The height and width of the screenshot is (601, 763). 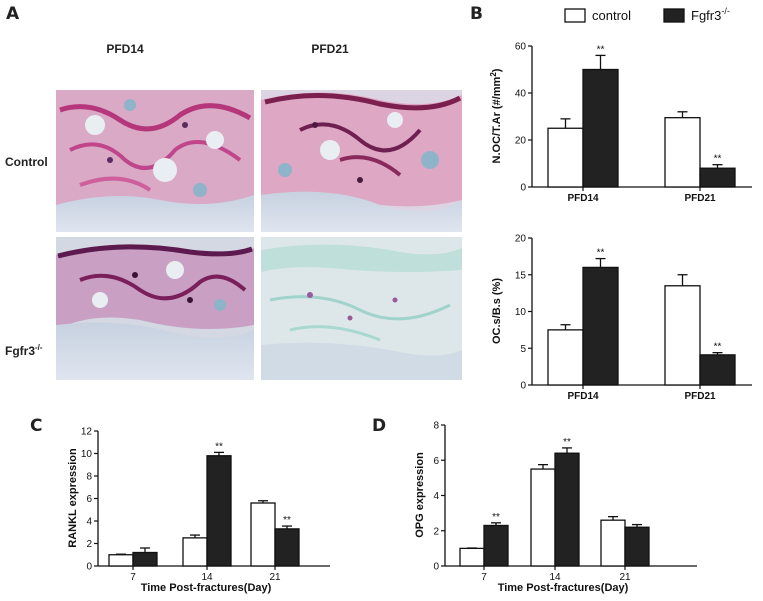 I want to click on panel-letter: D, so click(x=379, y=426).